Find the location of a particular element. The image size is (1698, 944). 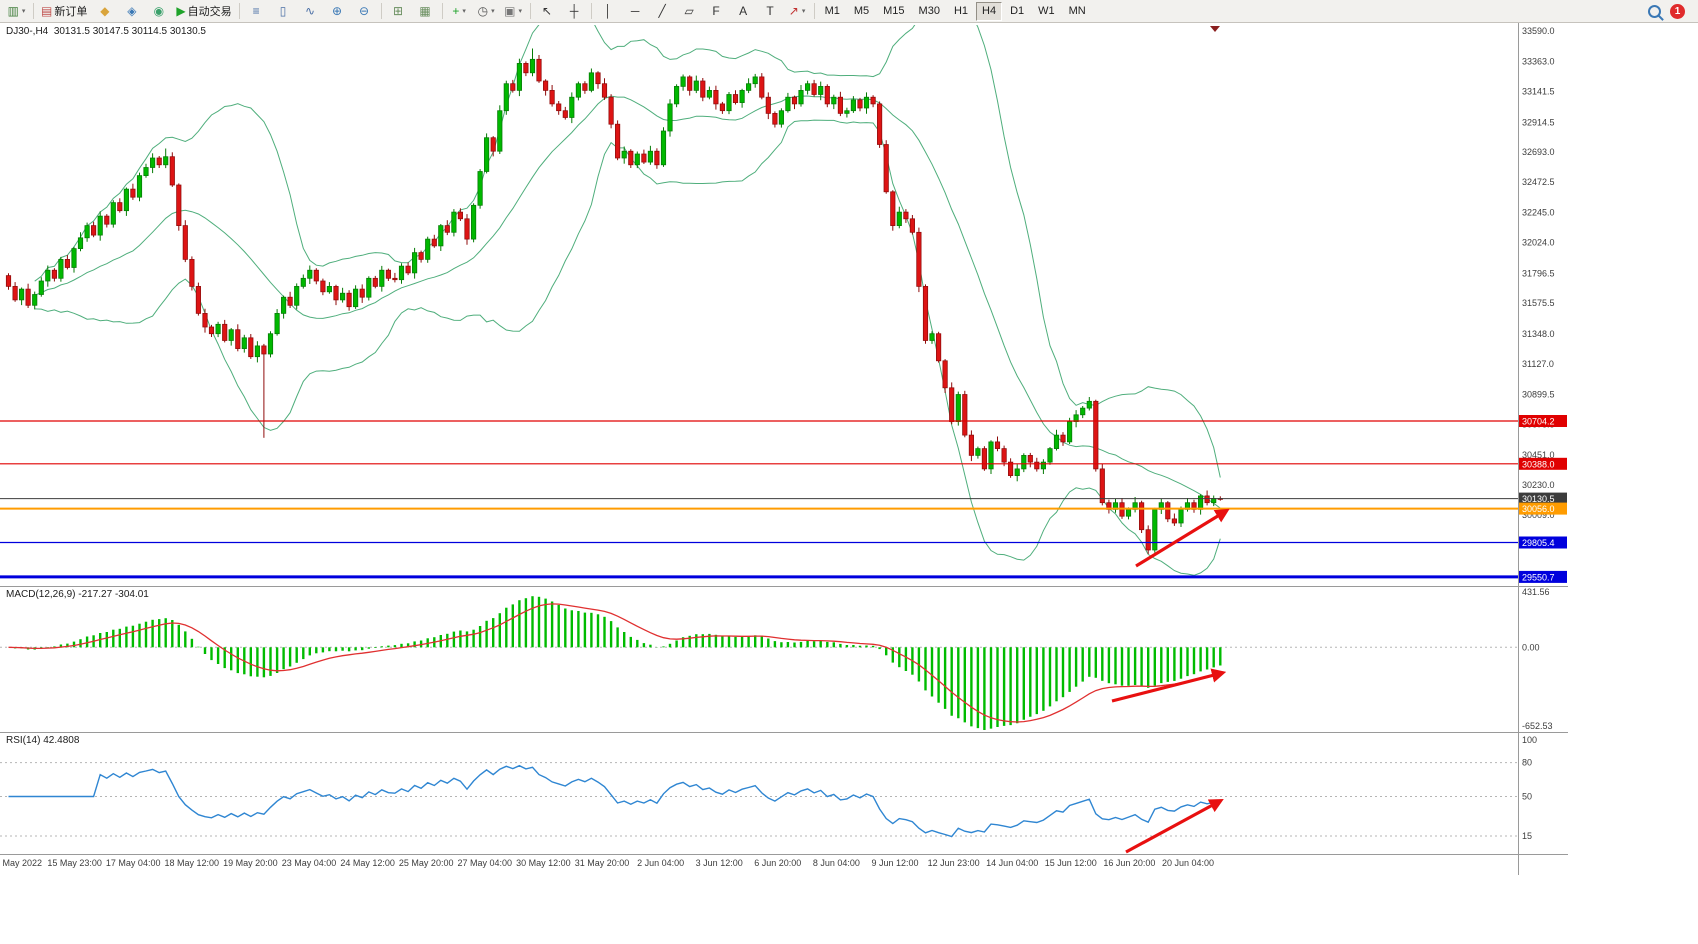

svg-text: 30130.5 is located at coordinates (1538, 499).